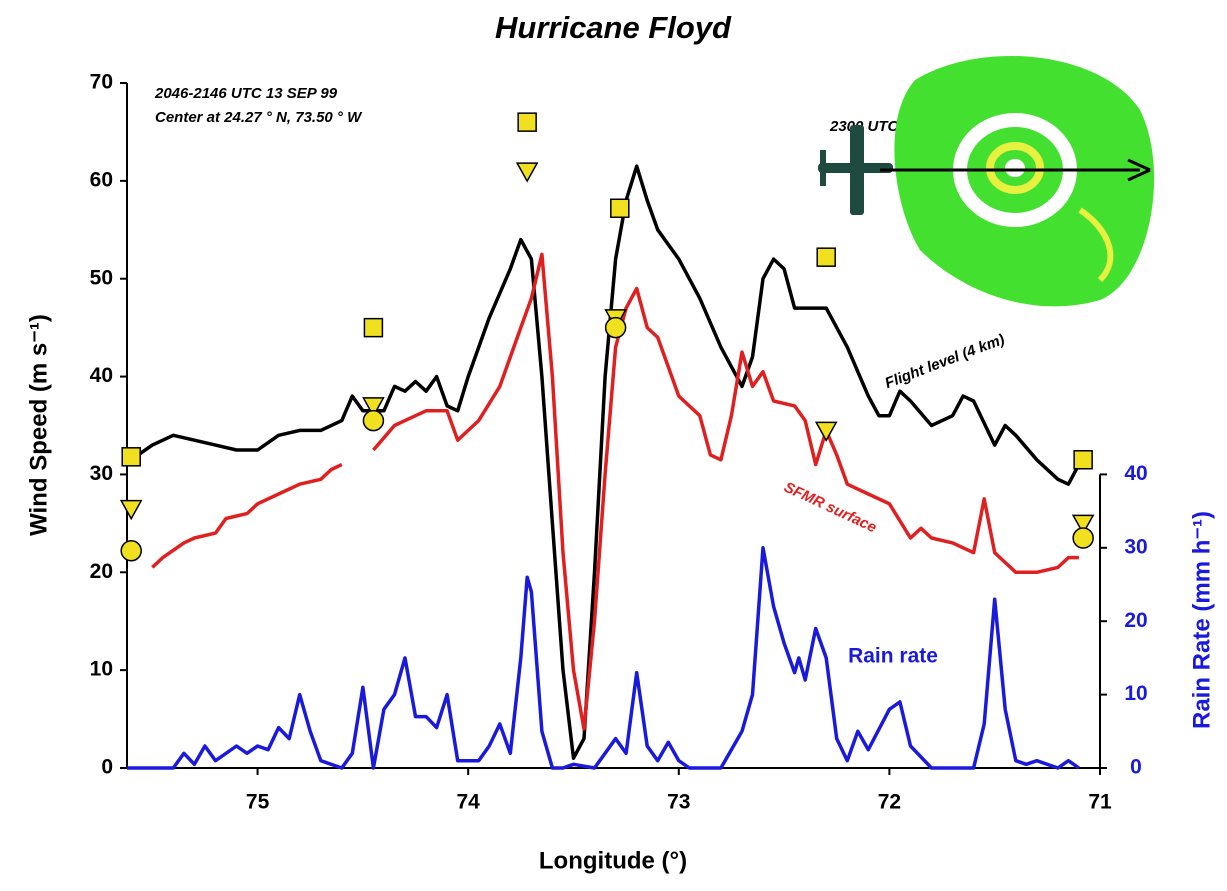  What do you see at coordinates (678, 802) in the screenshot?
I see `x-tick-label: 73` at bounding box center [678, 802].